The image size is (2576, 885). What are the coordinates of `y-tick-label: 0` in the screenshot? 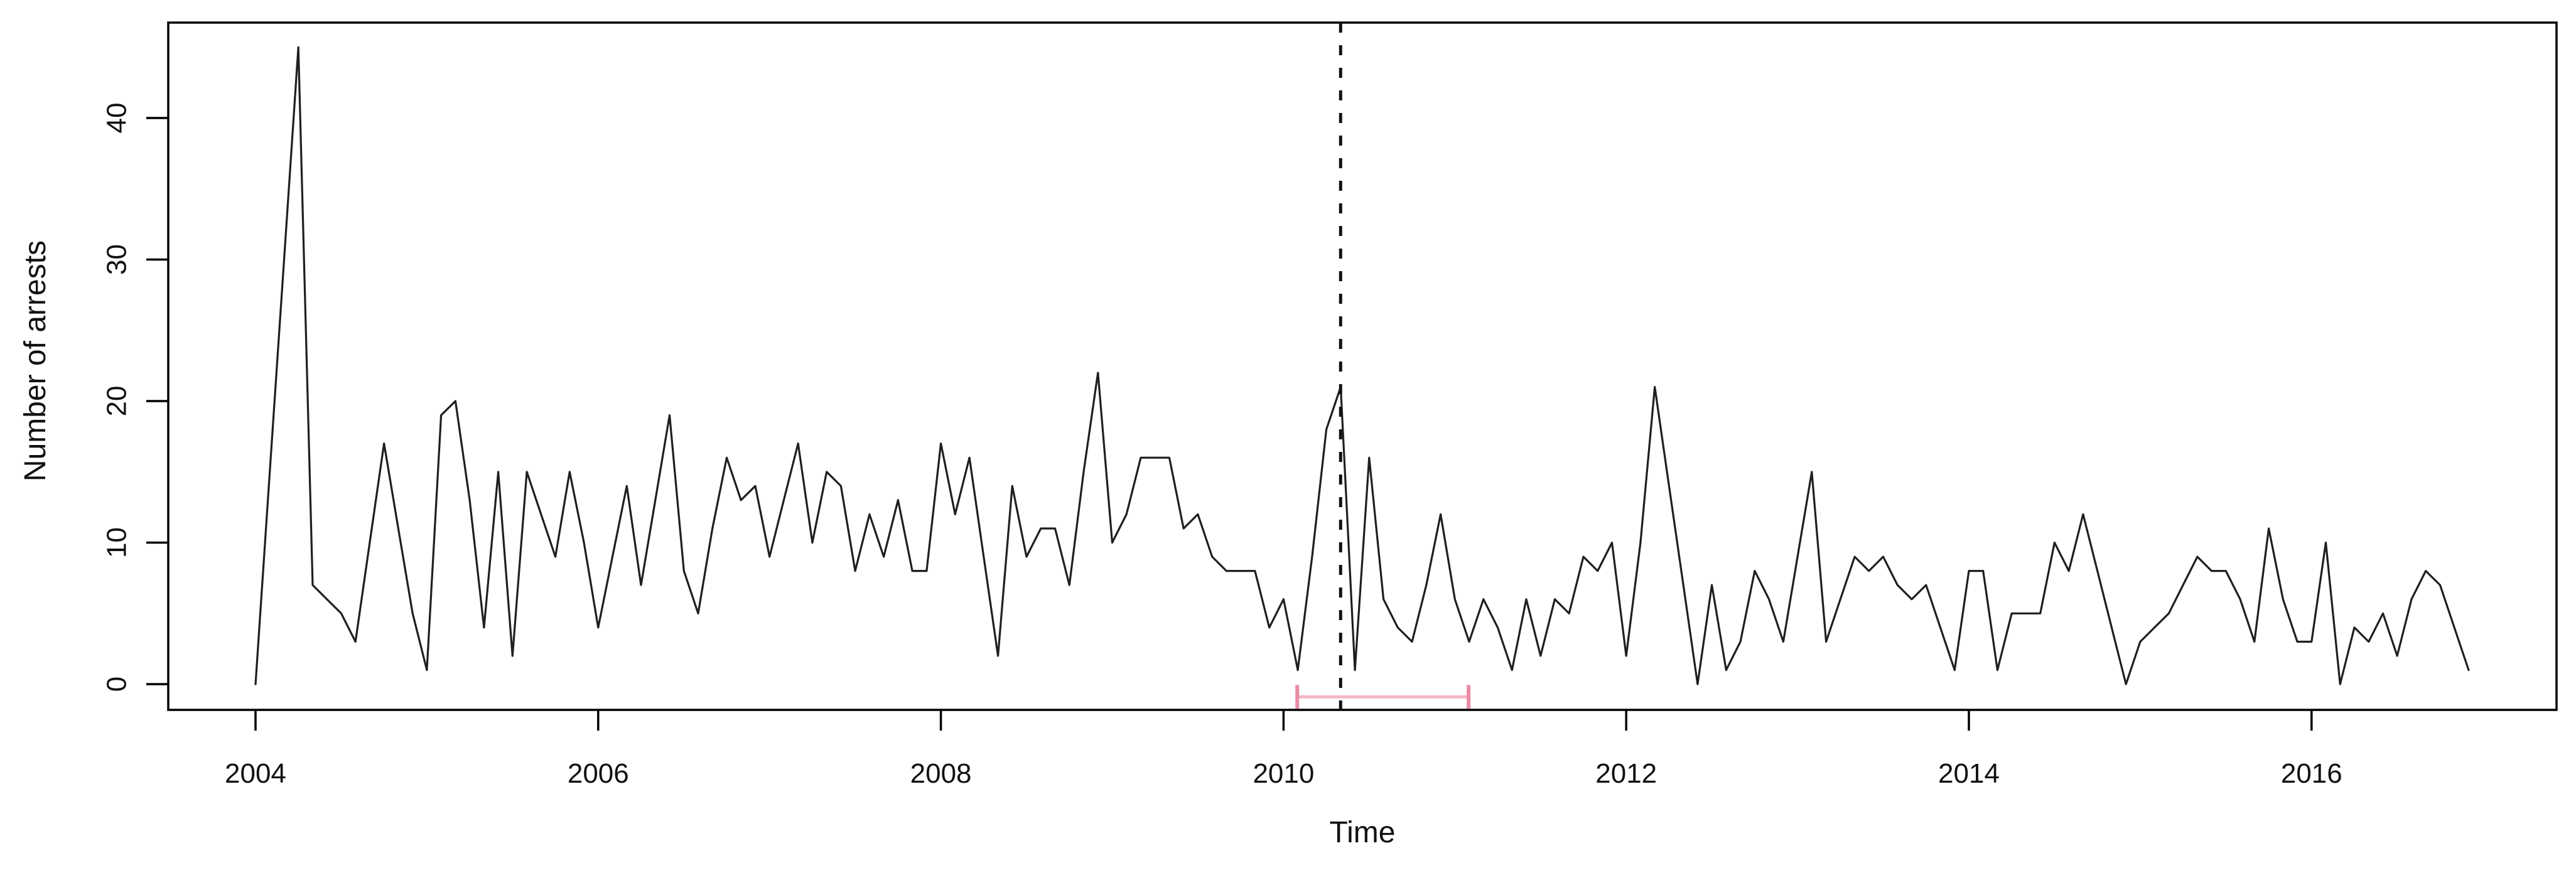 It's located at (117, 684).